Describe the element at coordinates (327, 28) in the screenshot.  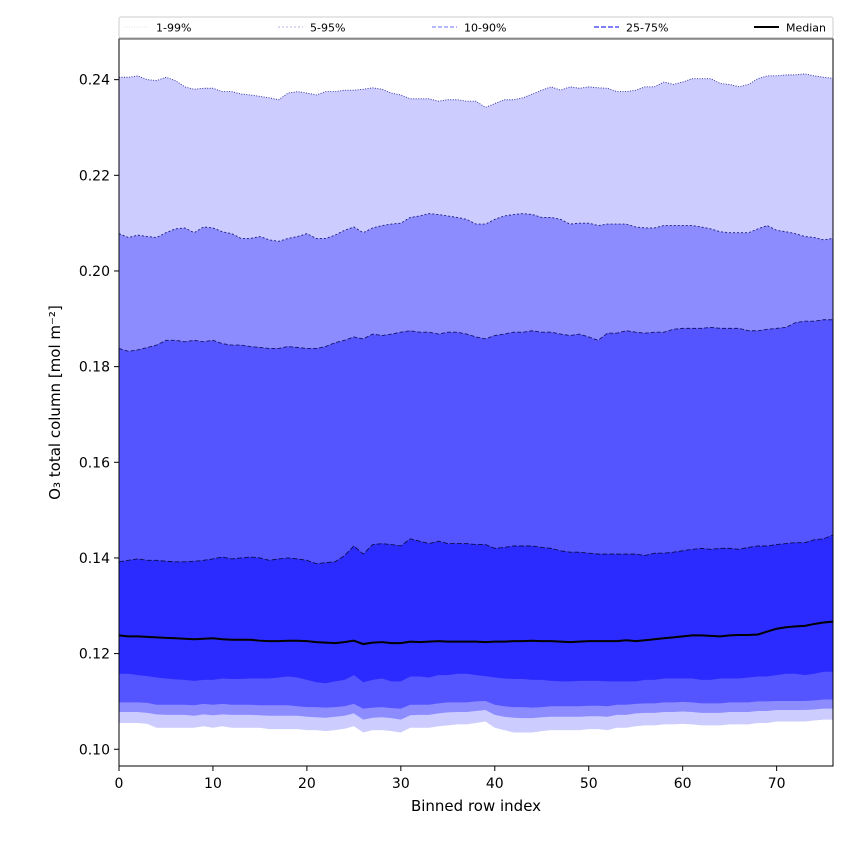
I see `legend-entry-label: 5-95%` at that location.